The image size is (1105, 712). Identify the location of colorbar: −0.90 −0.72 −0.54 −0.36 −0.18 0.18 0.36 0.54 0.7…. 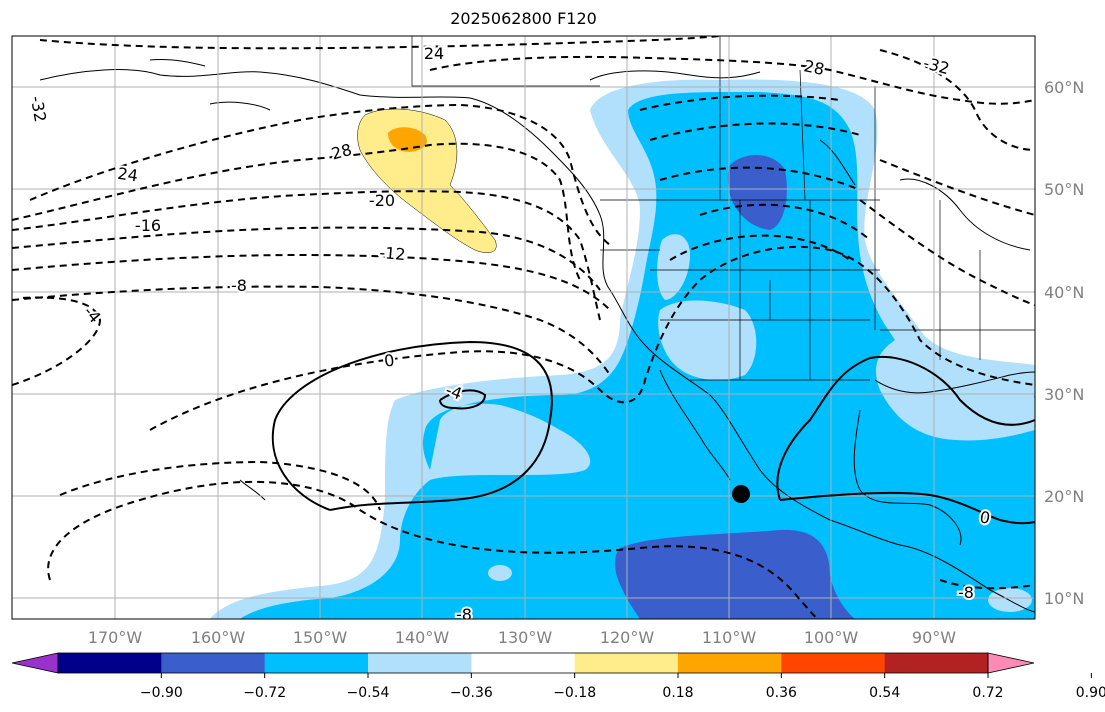
(558, 676).